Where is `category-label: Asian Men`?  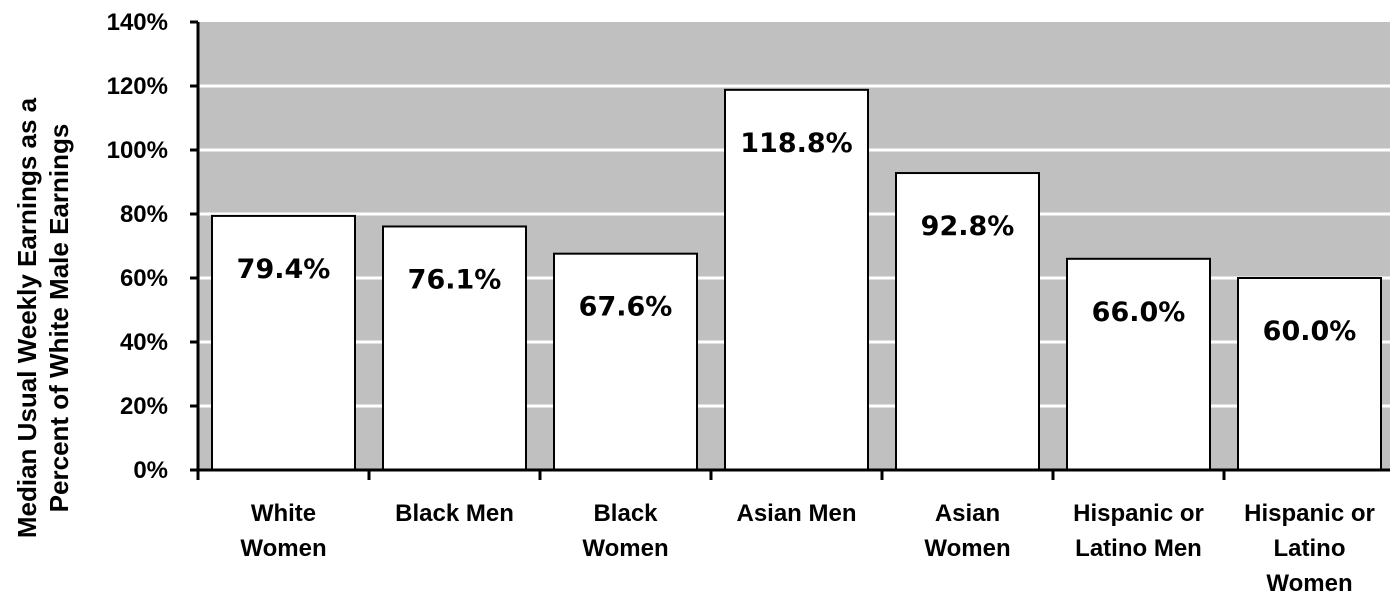
category-label: Asian Men is located at coordinates (796, 513).